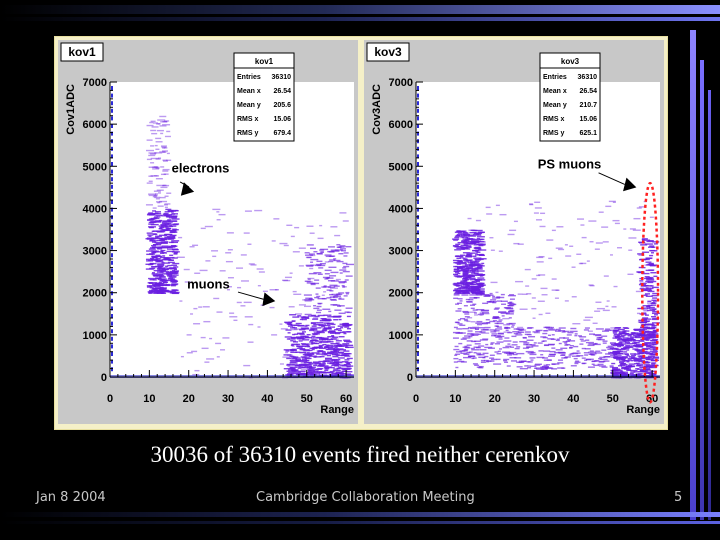  What do you see at coordinates (249, 247) in the screenshot?
I see `scatter-points` at bounding box center [249, 247].